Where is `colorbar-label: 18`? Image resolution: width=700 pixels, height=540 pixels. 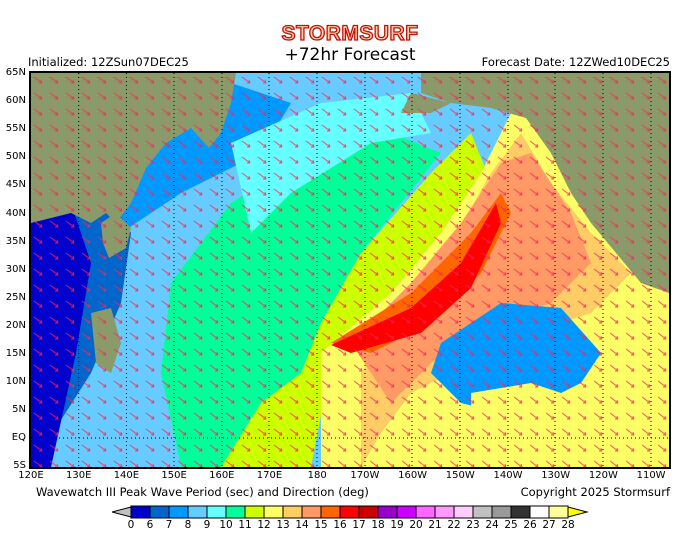 colorbar-label: 18 is located at coordinates (378, 525).